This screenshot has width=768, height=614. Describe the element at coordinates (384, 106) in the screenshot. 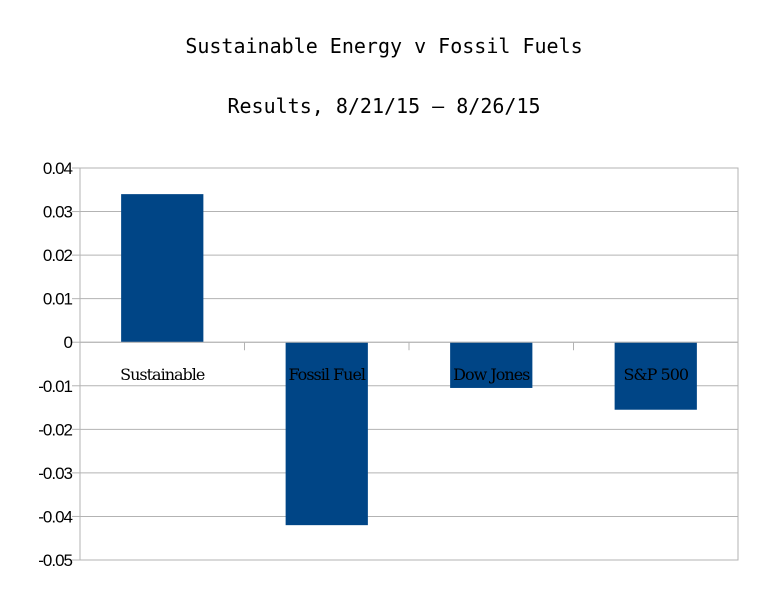

I see `chart-subtitle: Results, 8/21/15 – 8/26/15` at that location.